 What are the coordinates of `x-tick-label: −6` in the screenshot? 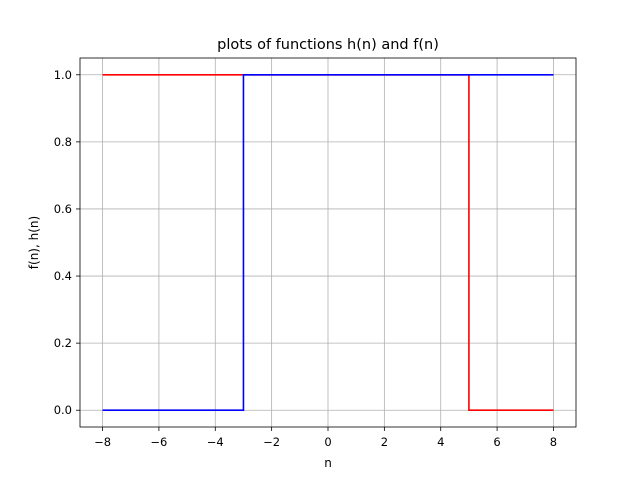 It's located at (158, 442).